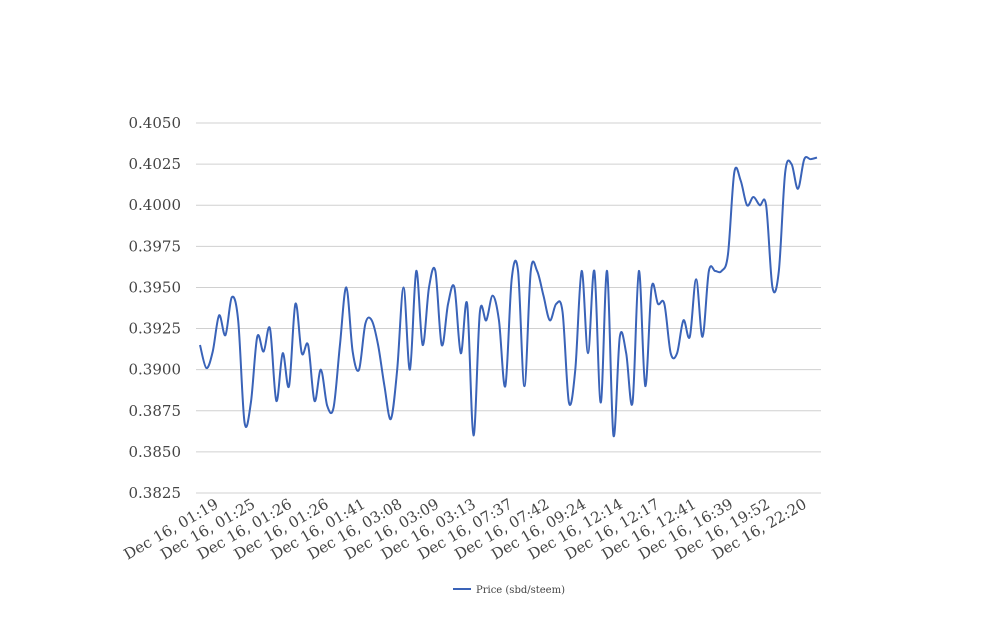 The image size is (1008, 620). Describe the element at coordinates (155, 329) in the screenshot. I see `y-tick-label: 0.3925` at that location.